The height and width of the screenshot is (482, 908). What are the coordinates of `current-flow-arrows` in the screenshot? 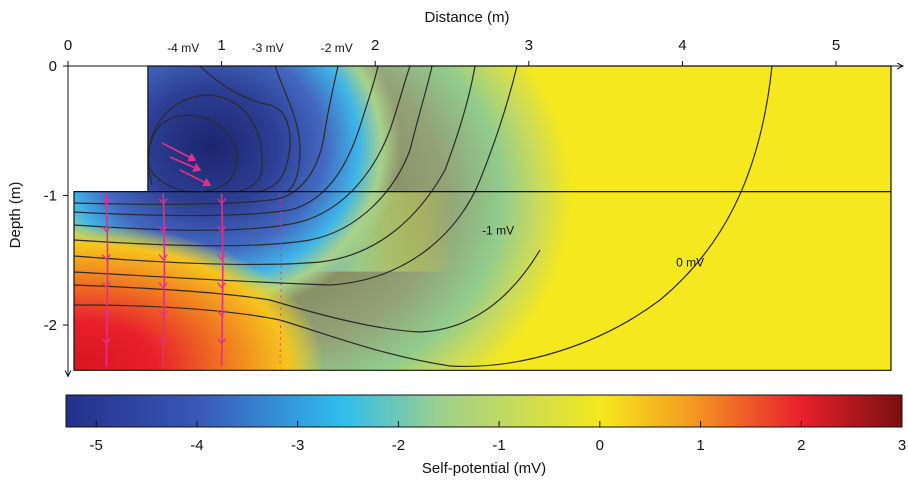 It's located at (191, 254).